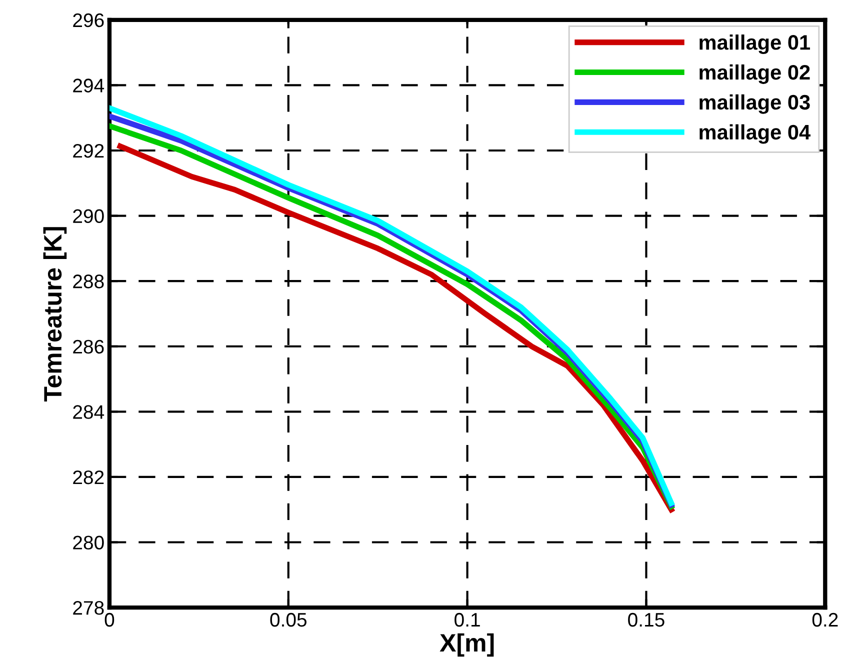 This screenshot has width=842, height=664. What do you see at coordinates (88, 608) in the screenshot?
I see `y-tick-label: 278` at bounding box center [88, 608].